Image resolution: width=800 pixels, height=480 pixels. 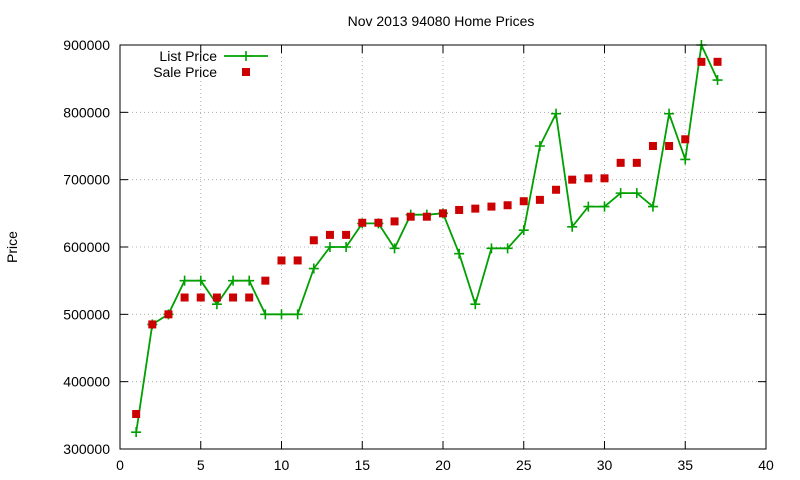 I want to click on x-tick-label: 20, so click(x=443, y=465).